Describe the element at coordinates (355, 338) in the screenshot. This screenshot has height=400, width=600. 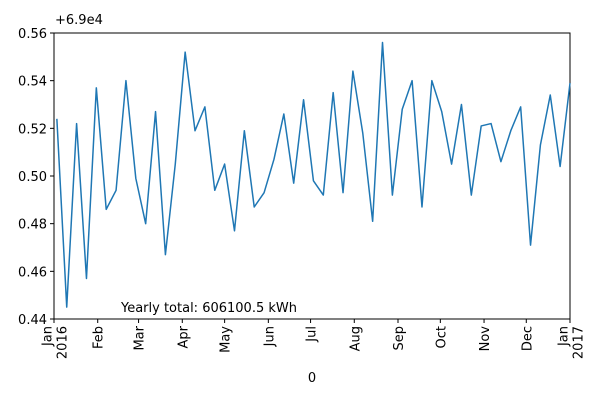
I see `x-tick-label: Aug` at that location.